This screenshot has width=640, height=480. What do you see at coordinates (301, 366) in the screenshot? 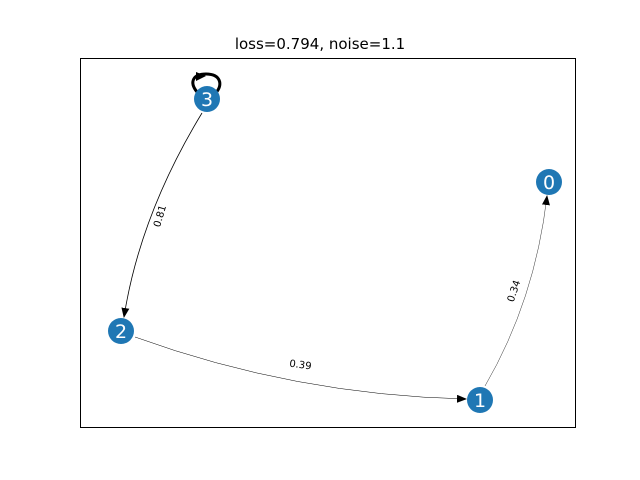
I see `edge-label-2-1: 0.39` at bounding box center [301, 366].